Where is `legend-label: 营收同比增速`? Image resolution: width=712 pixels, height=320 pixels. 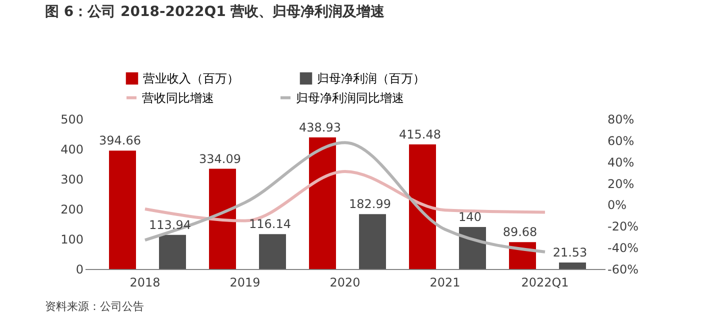 legend-label: 营收同比增速 is located at coordinates (178, 97).